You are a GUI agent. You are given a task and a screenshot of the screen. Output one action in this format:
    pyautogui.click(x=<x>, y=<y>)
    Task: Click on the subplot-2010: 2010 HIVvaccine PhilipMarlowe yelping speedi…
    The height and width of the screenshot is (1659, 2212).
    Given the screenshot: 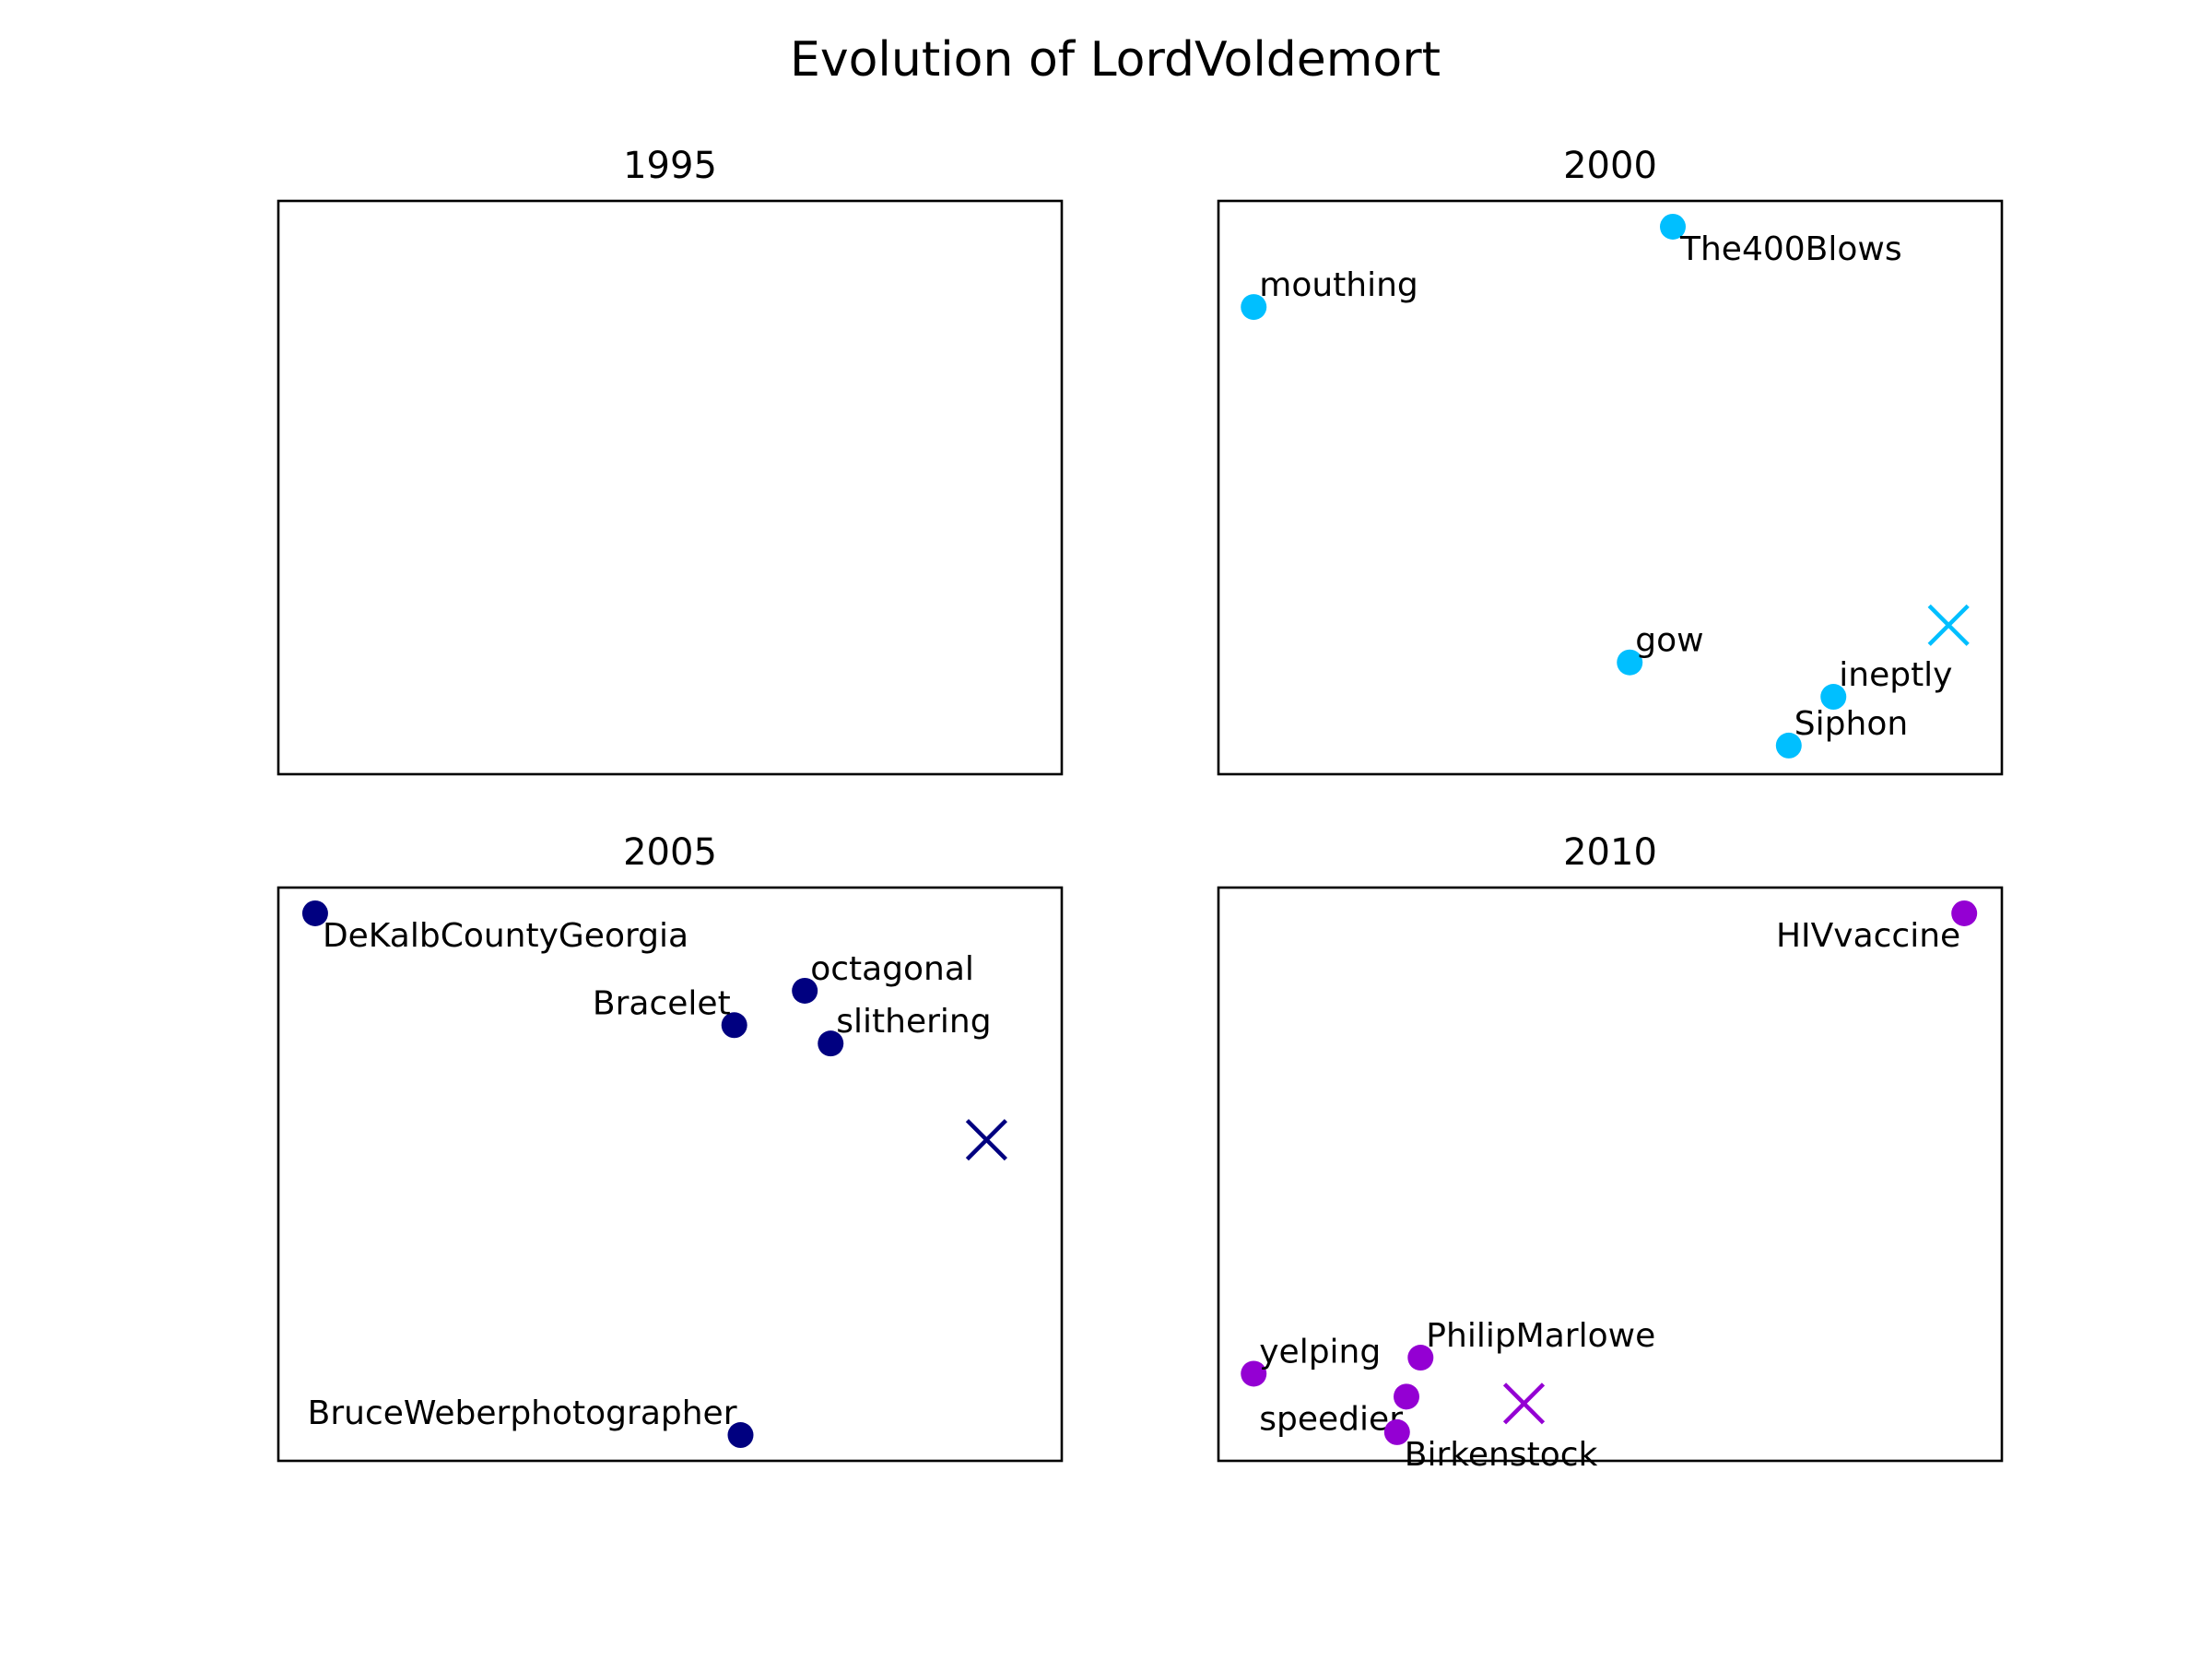 What is the action you would take?
    pyautogui.click(x=1610, y=1152)
    